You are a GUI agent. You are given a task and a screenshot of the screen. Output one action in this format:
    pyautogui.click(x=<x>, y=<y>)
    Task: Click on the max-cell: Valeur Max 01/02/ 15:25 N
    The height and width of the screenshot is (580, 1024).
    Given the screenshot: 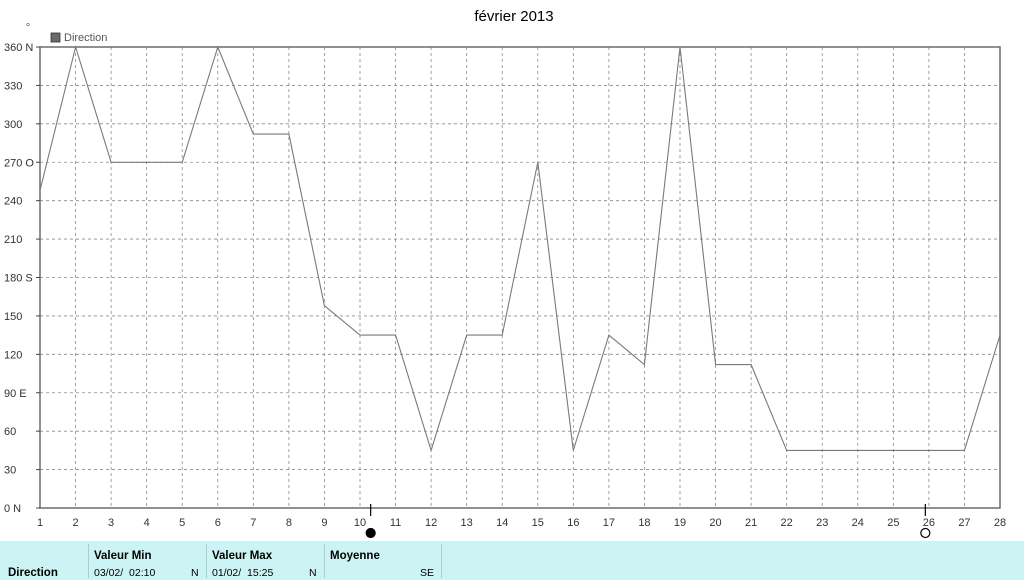 What is the action you would take?
    pyautogui.click(x=265, y=560)
    